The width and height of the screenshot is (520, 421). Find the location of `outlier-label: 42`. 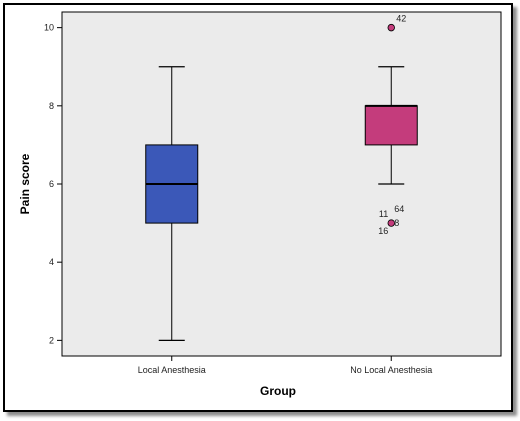

outlier-label: 42 is located at coordinates (401, 19).